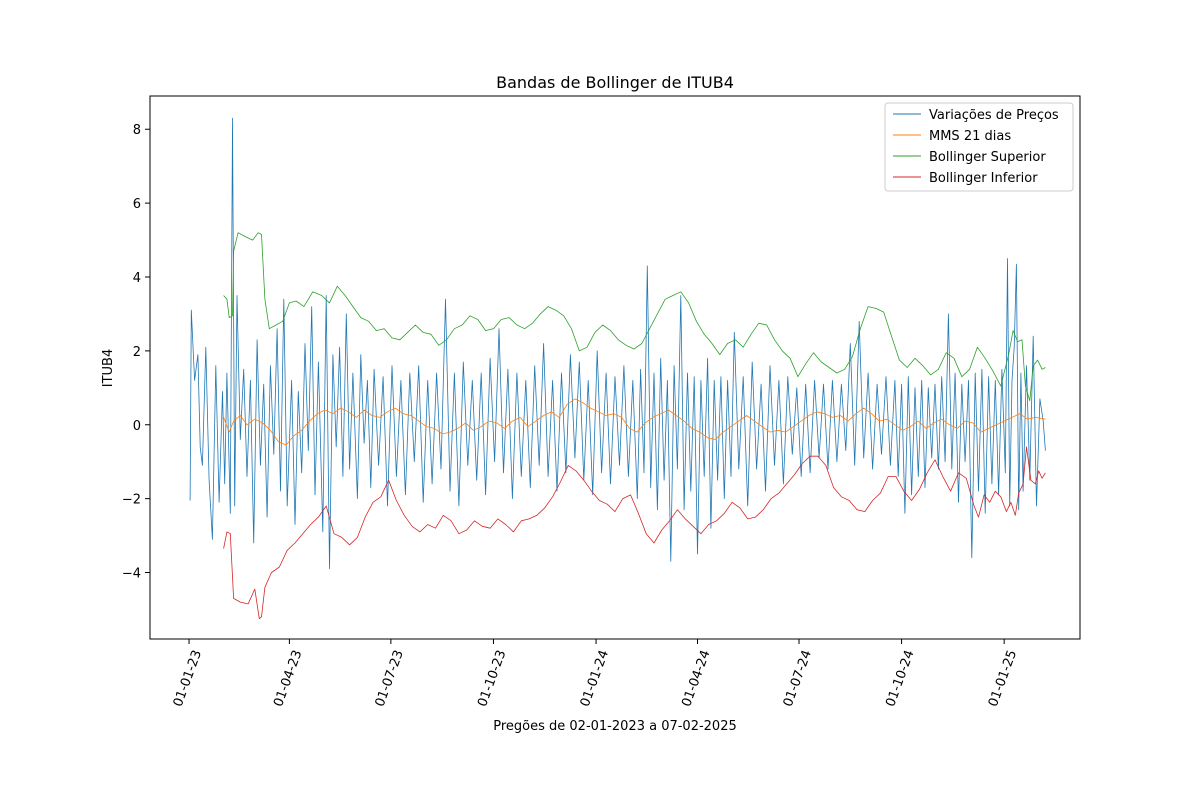 The width and height of the screenshot is (1200, 800). What do you see at coordinates (131, 500) in the screenshot?
I see `y-tick-label: −2` at bounding box center [131, 500].